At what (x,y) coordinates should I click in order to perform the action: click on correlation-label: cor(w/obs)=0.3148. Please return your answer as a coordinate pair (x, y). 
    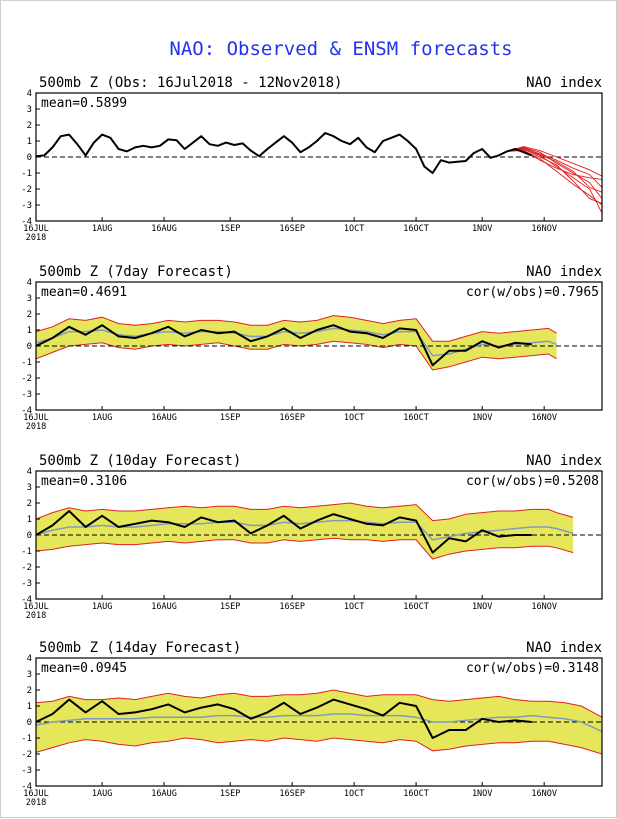
    Looking at the image, I should click on (532, 668).